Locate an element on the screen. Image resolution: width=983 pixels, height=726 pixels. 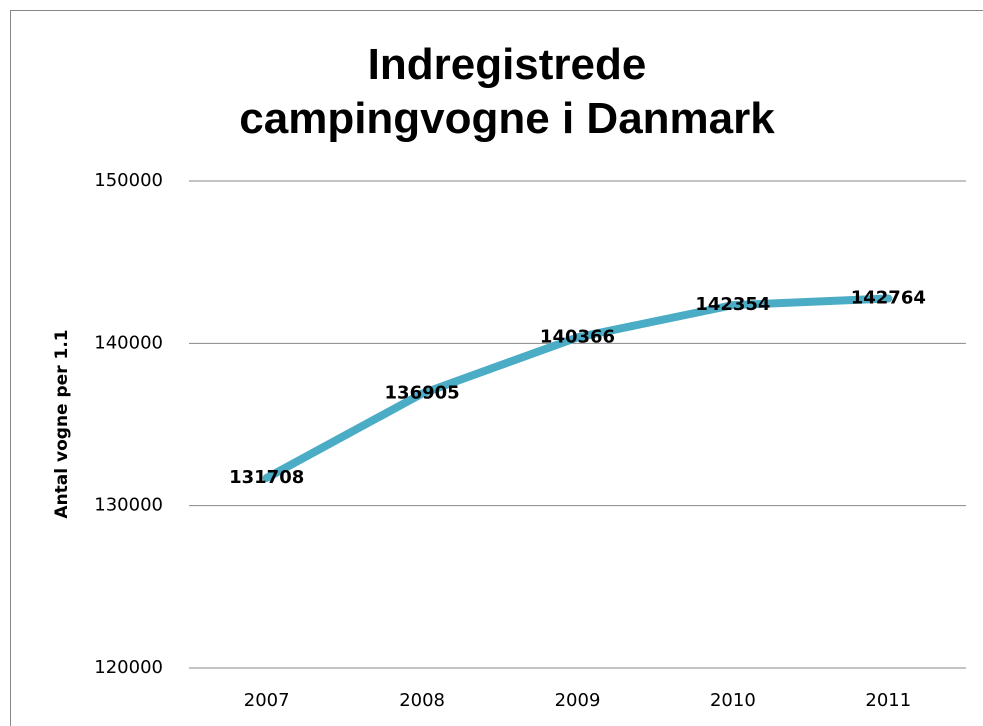
y-tick-label: 140000 is located at coordinates (128, 342).